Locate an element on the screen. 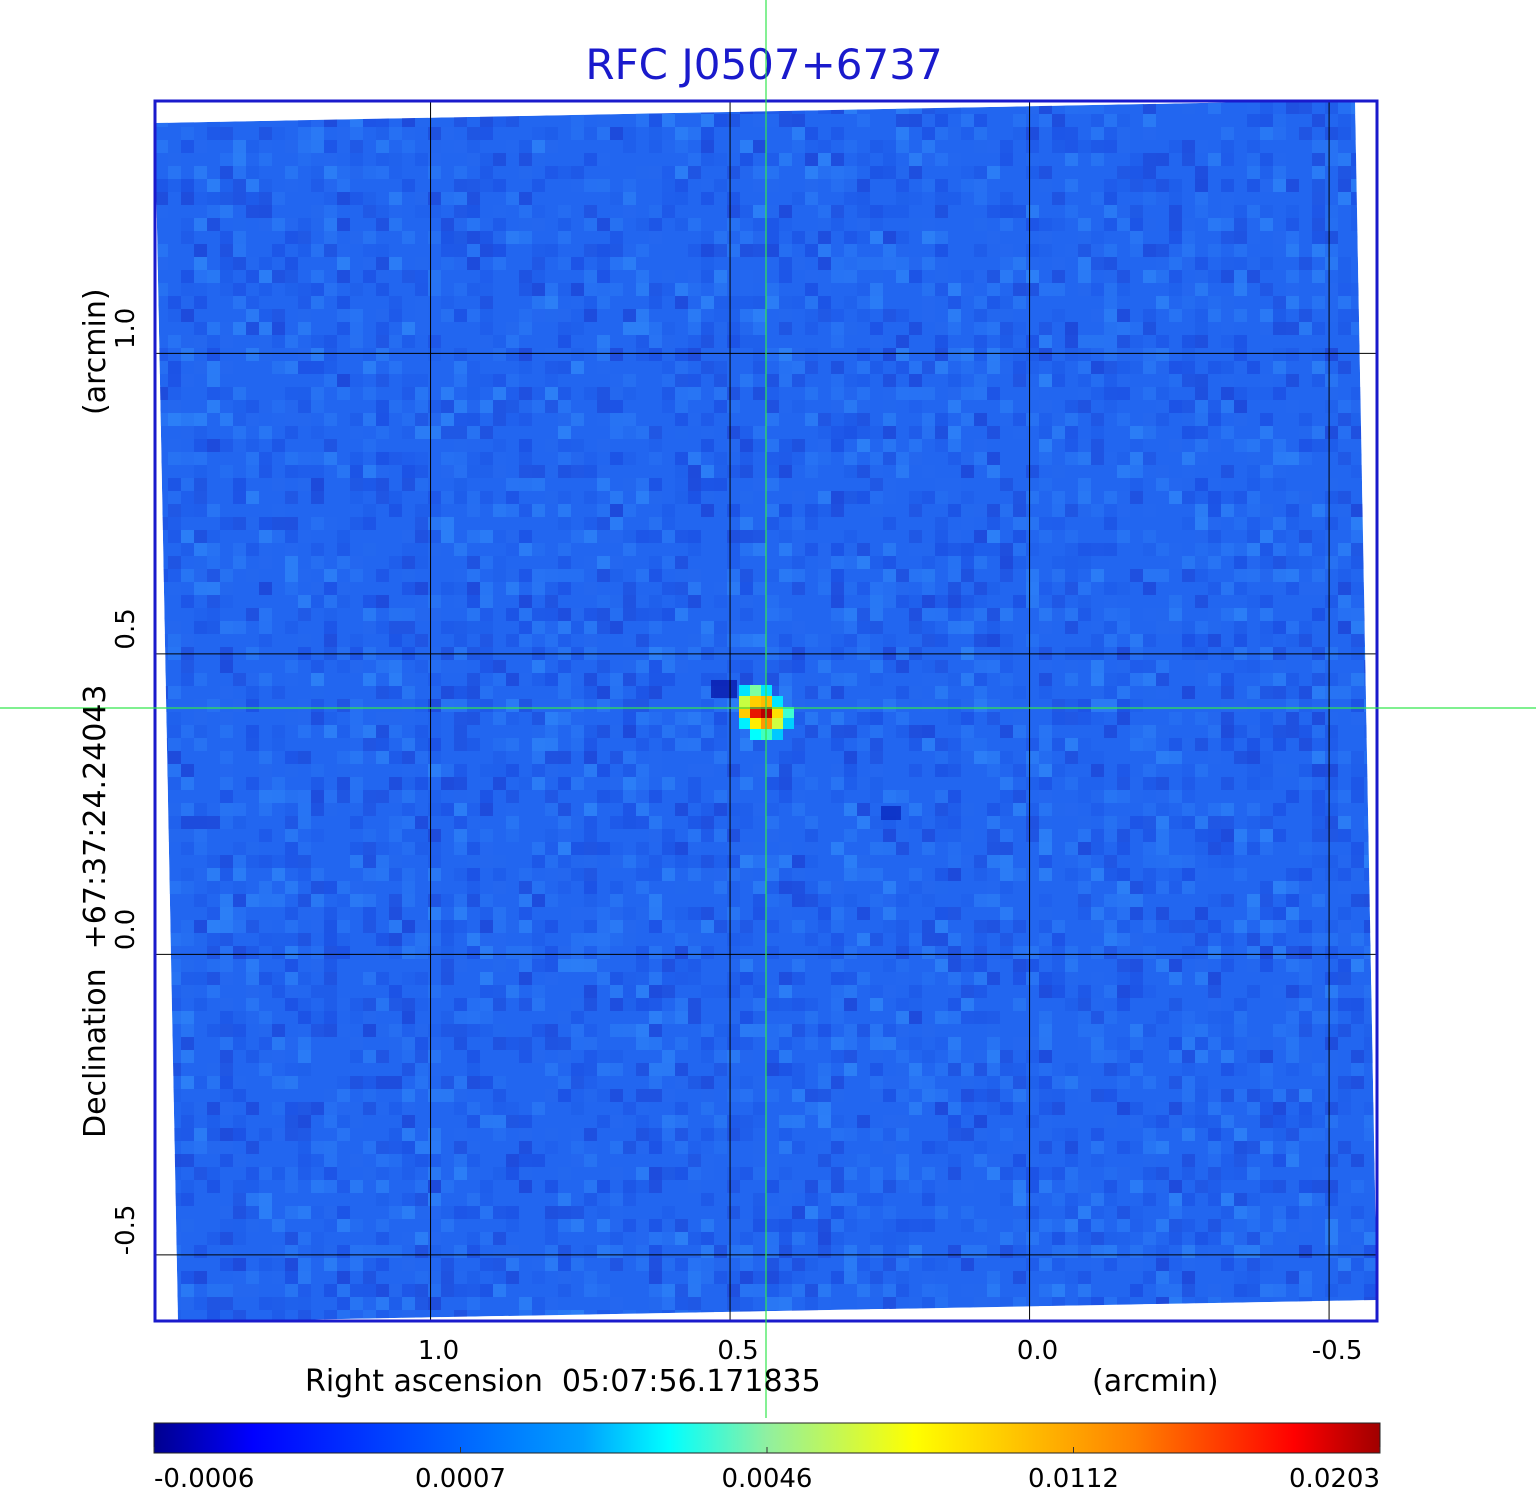  colorbar-tick-labels: -0.0006 0.0007 0.0046 0.0112 0.0203 is located at coordinates (767, 1479).